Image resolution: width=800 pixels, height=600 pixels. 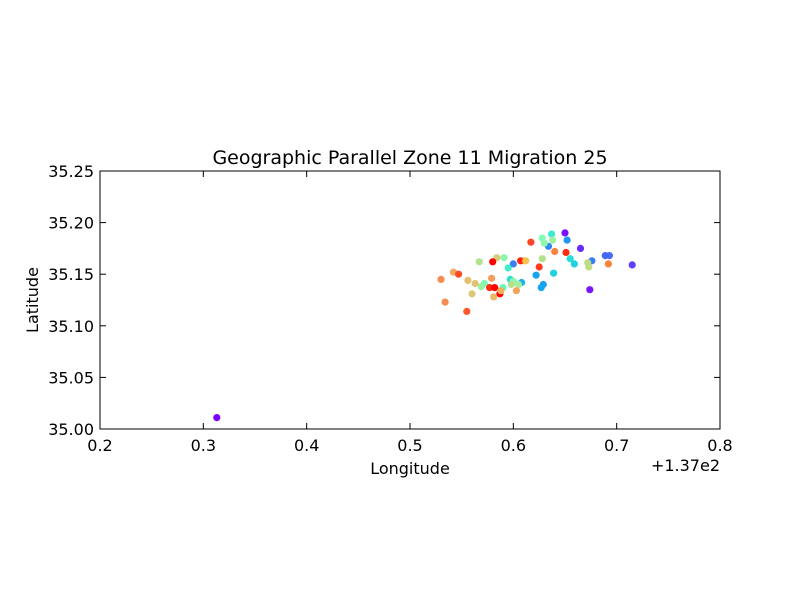 What do you see at coordinates (616, 445) in the screenshot?
I see `x-tick-label: 0.7` at bounding box center [616, 445].